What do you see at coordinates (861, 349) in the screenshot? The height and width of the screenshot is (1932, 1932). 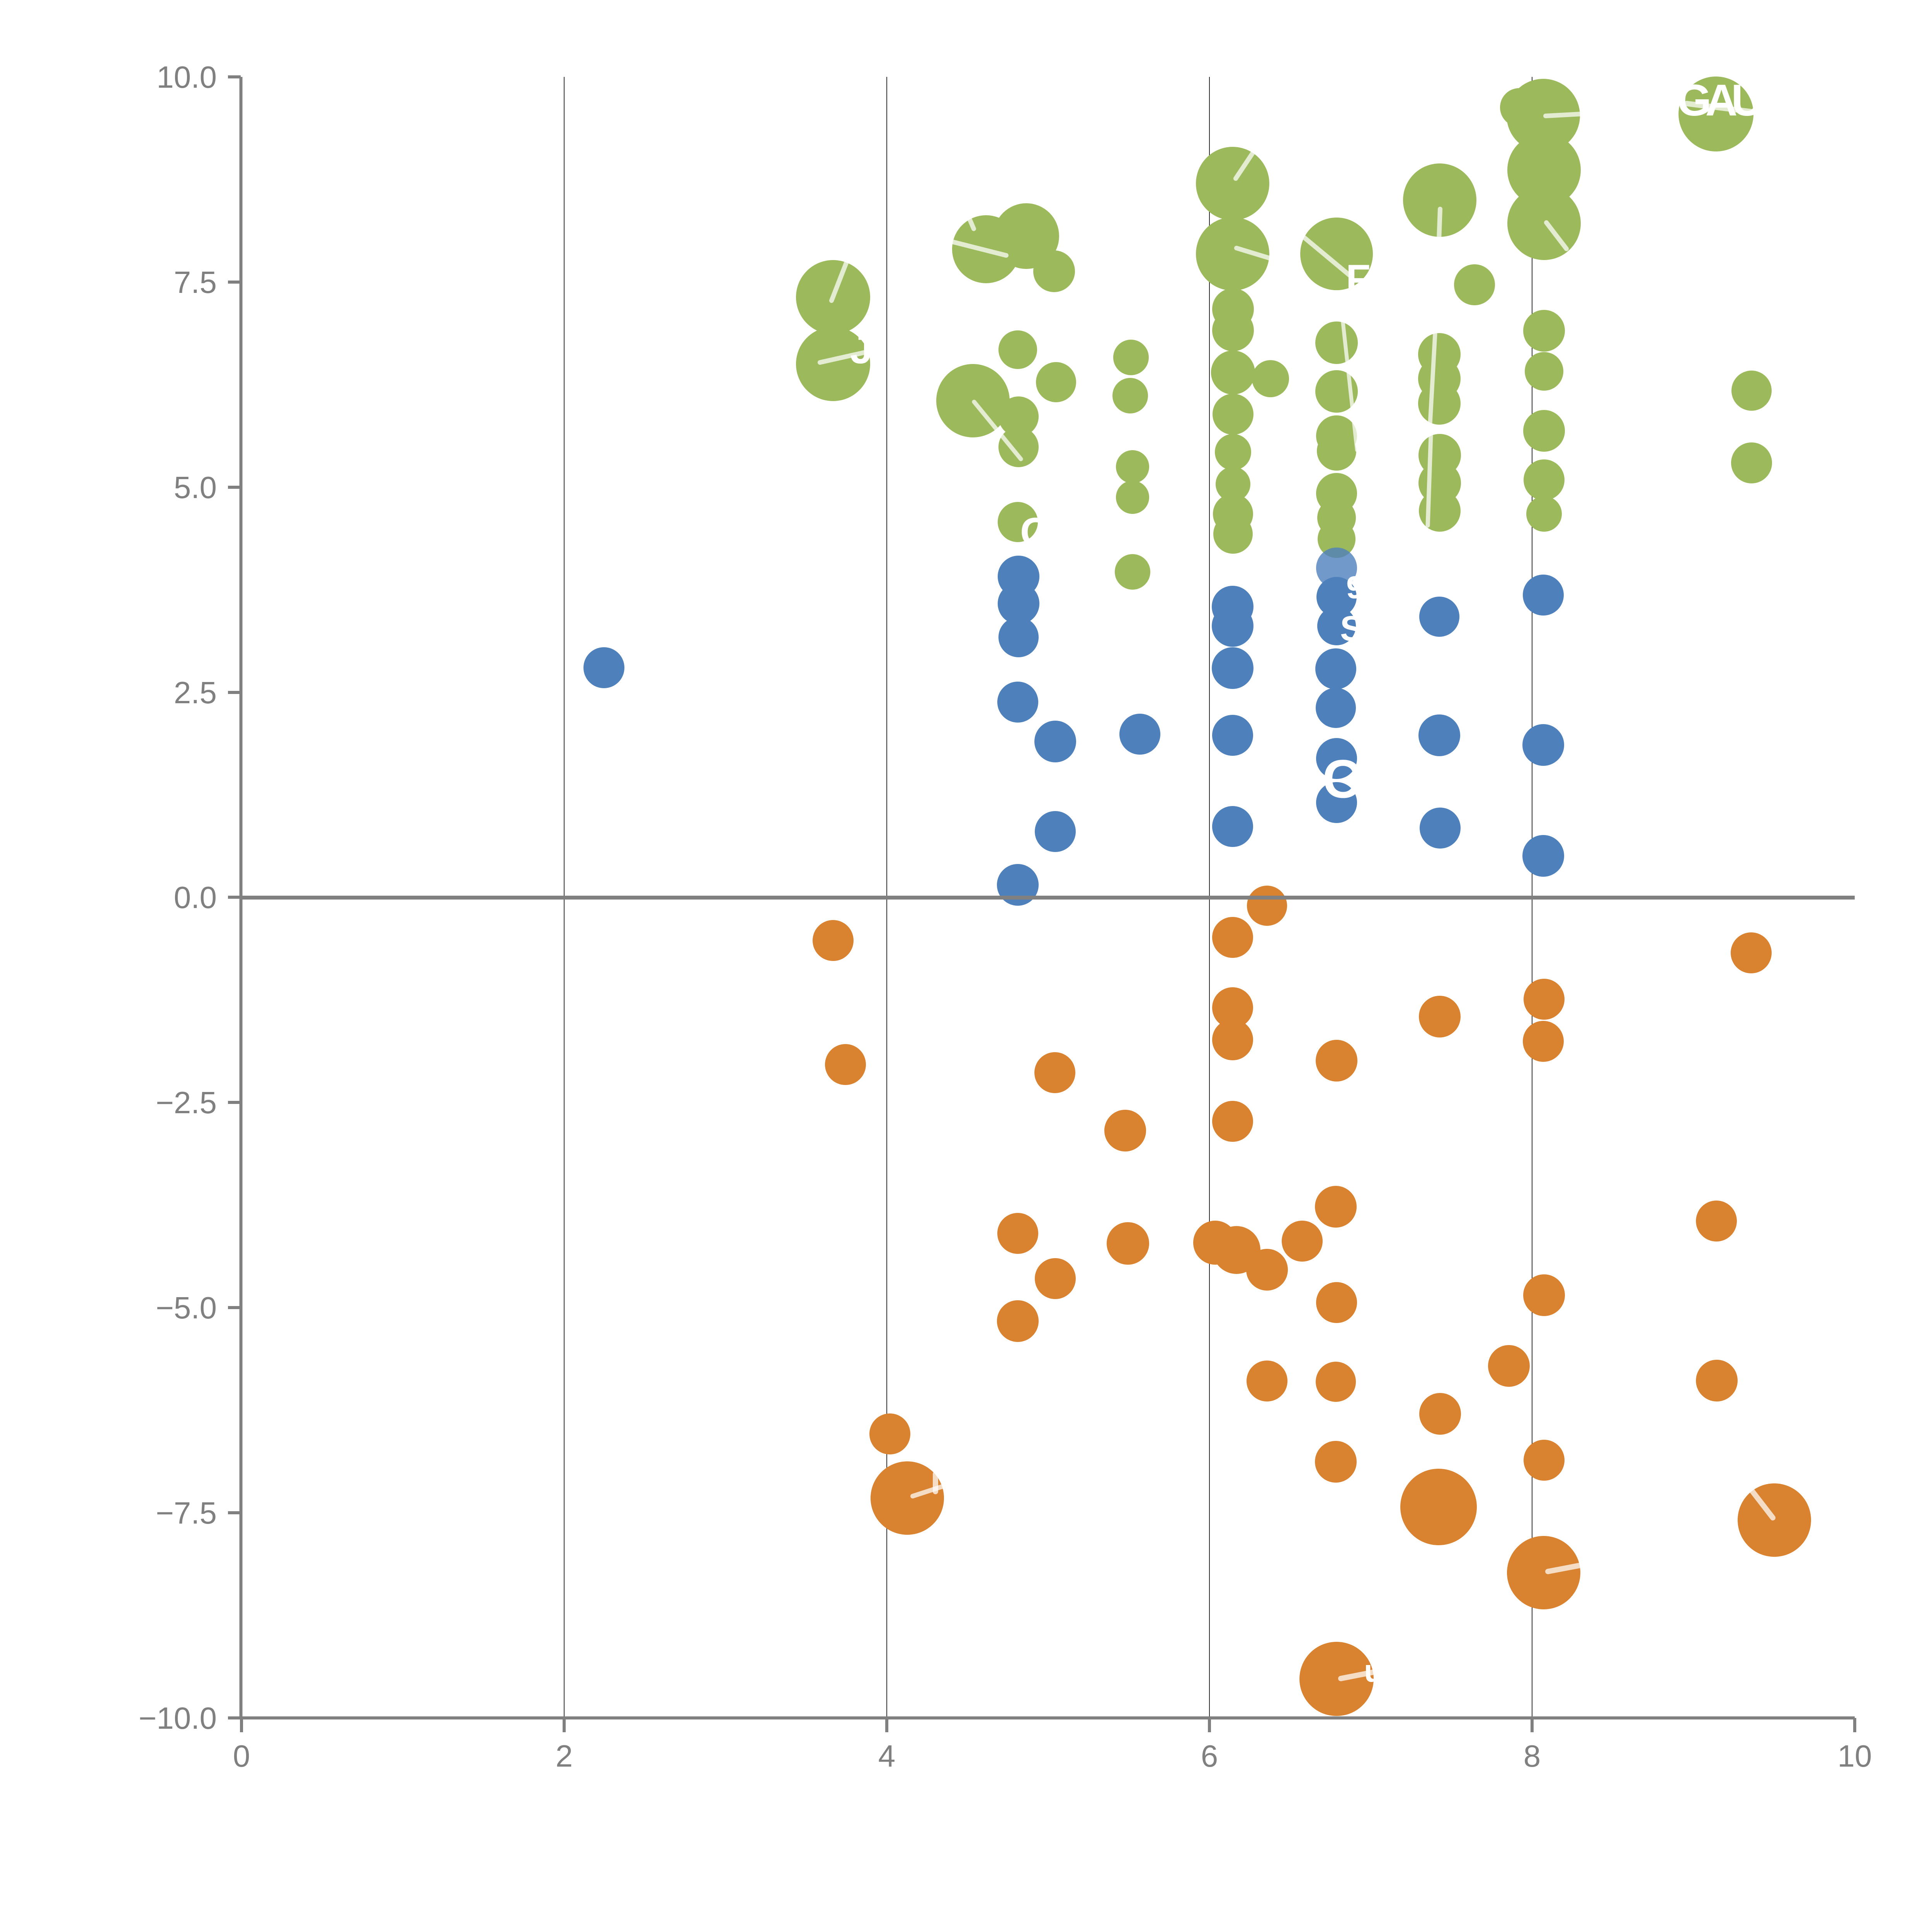 I see `svg-text: J` at bounding box center [861, 349].